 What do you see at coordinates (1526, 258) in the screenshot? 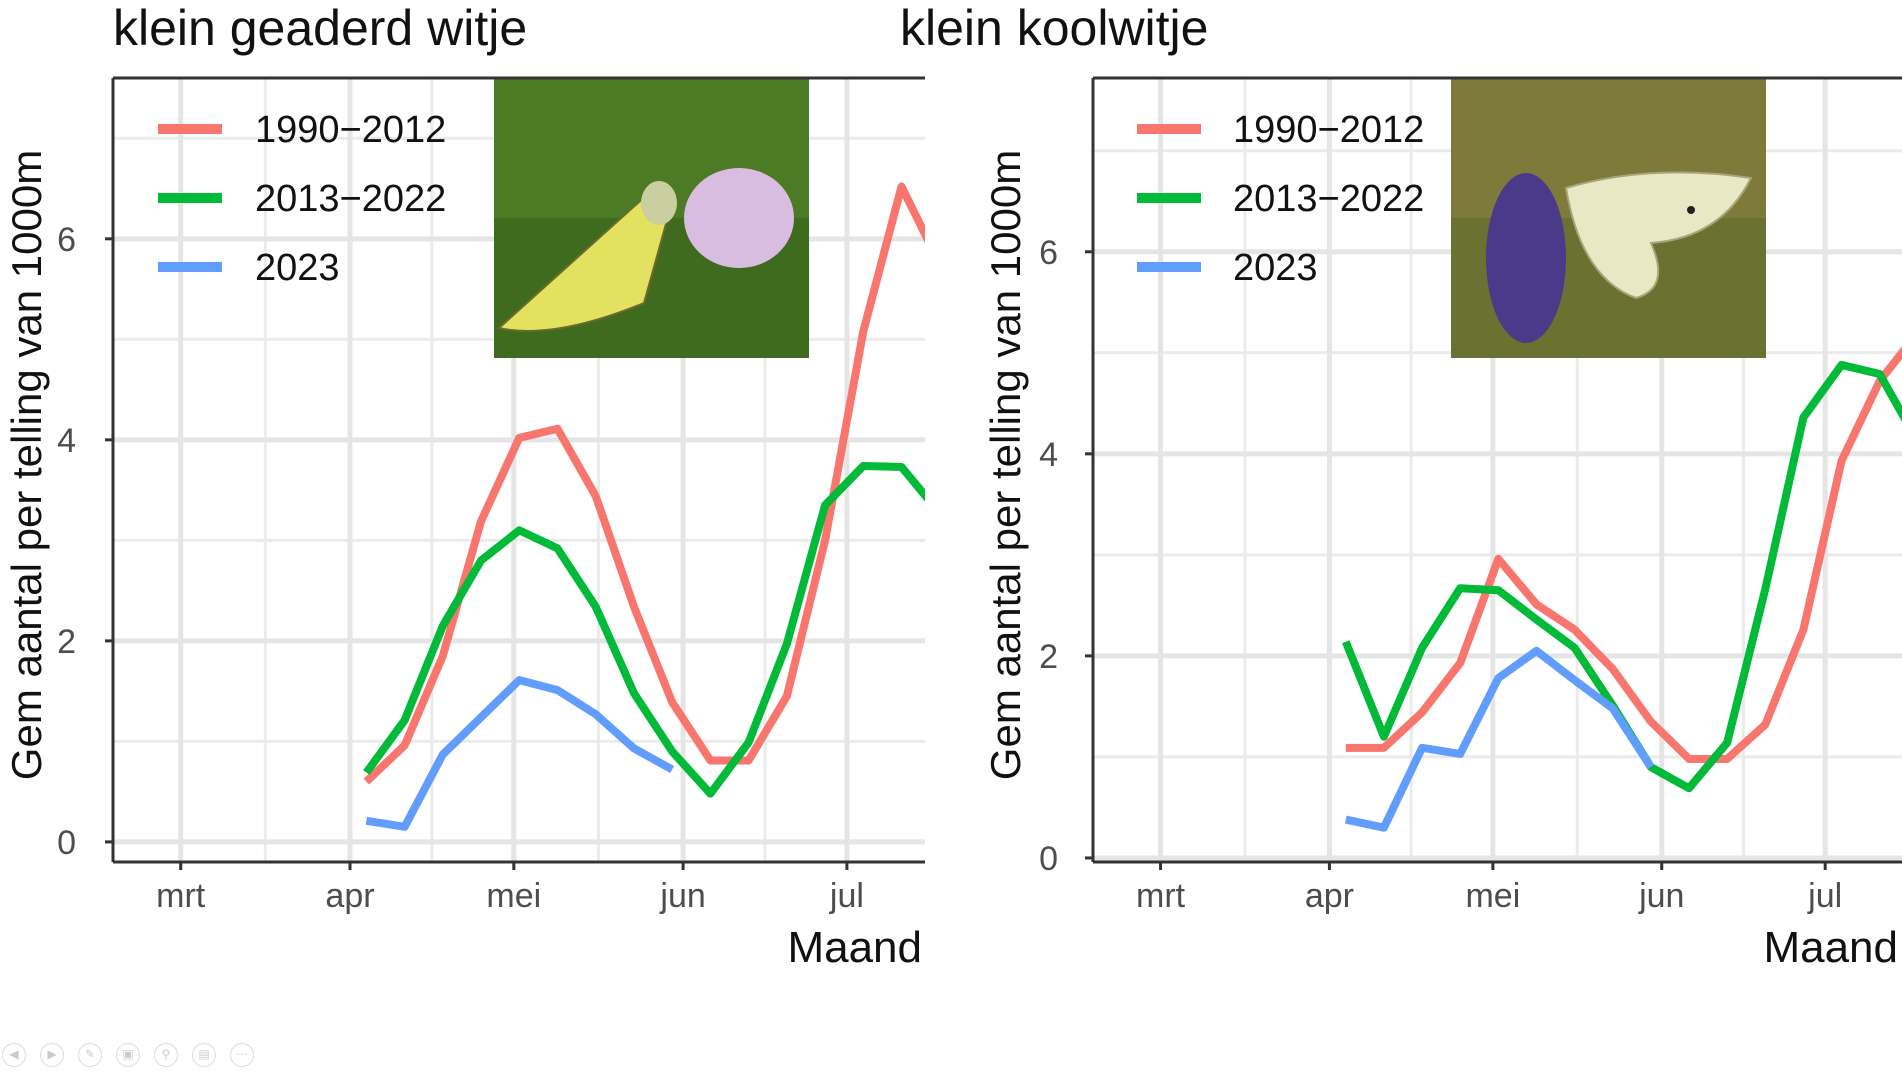
I see `lavender-flower` at bounding box center [1526, 258].